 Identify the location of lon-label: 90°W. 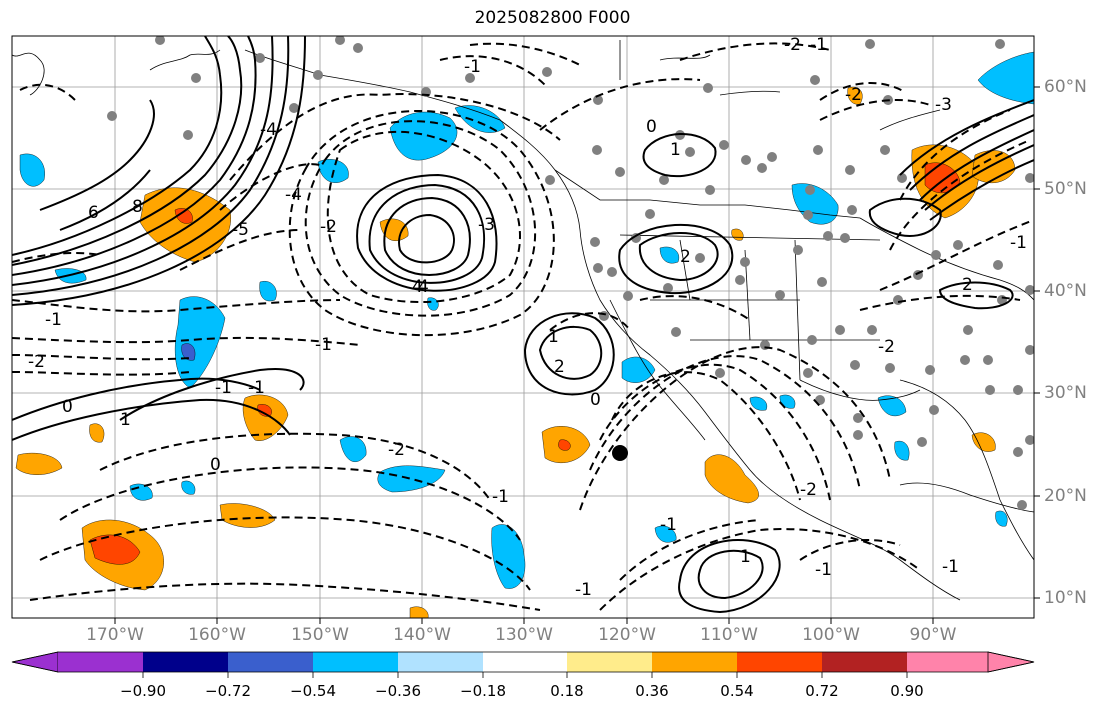
(933, 635).